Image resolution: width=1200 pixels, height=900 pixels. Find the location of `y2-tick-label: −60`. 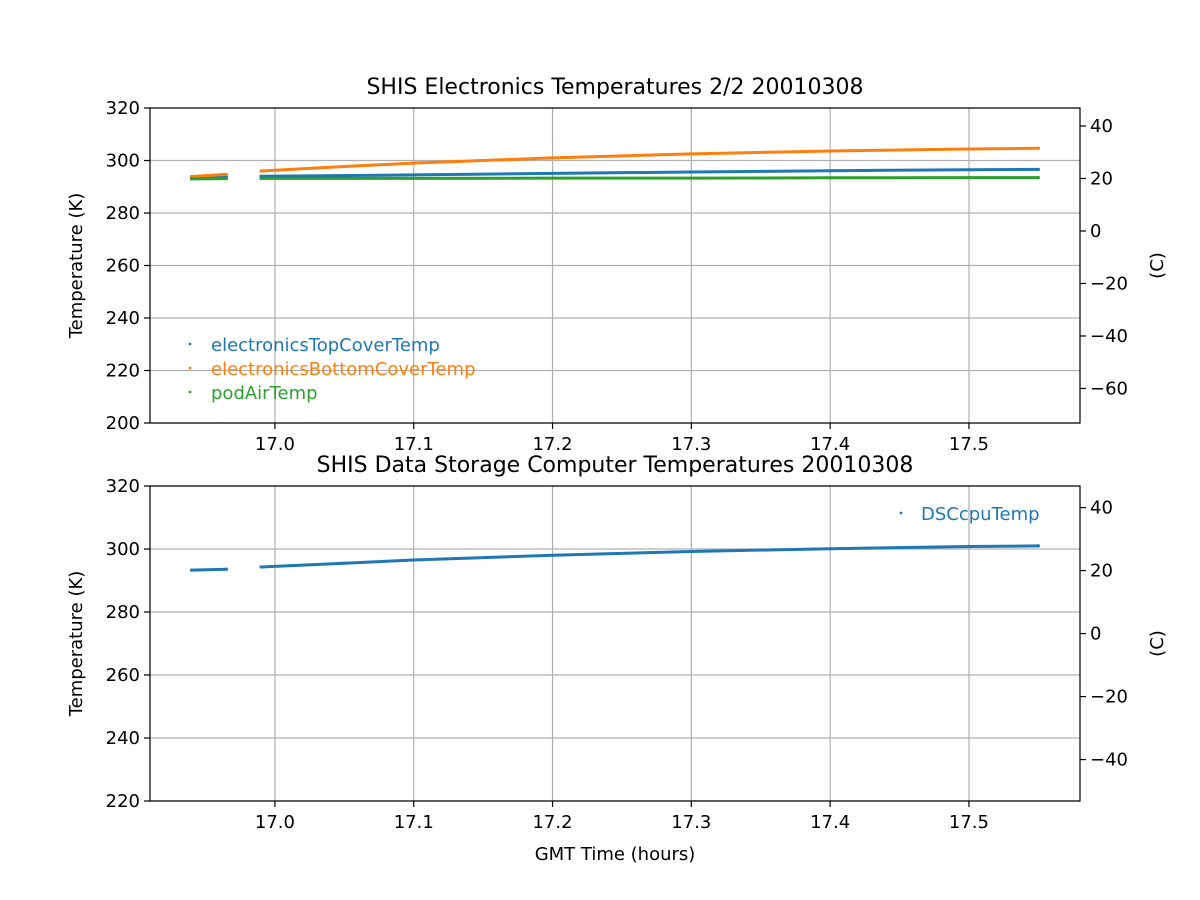

y2-tick-label: −60 is located at coordinates (1109, 388).